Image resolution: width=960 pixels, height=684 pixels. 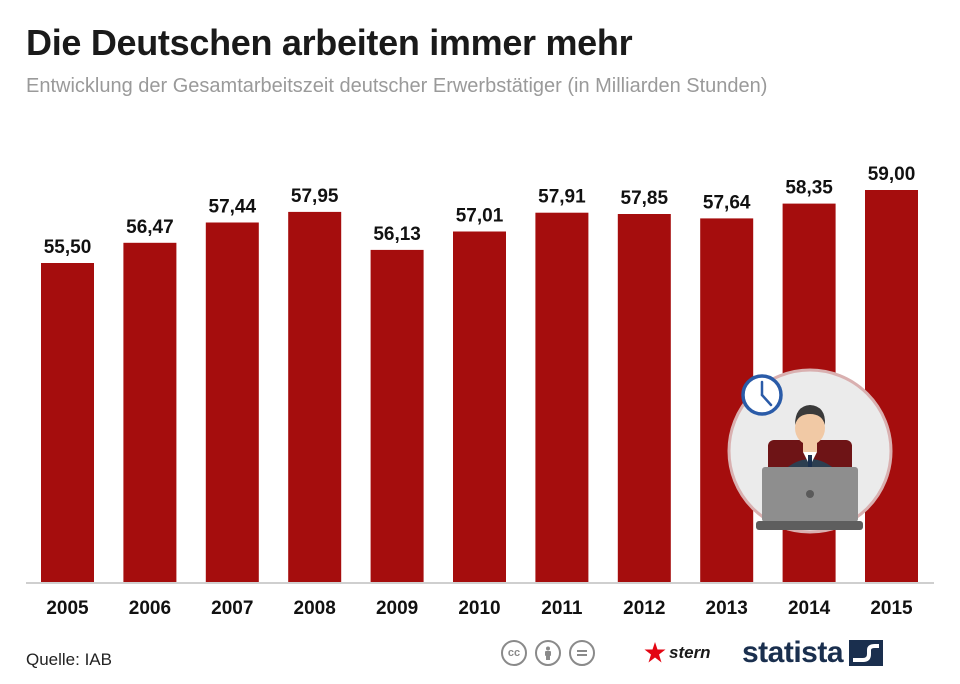 I want to click on value-label-2005: 55,50, so click(x=68, y=247).